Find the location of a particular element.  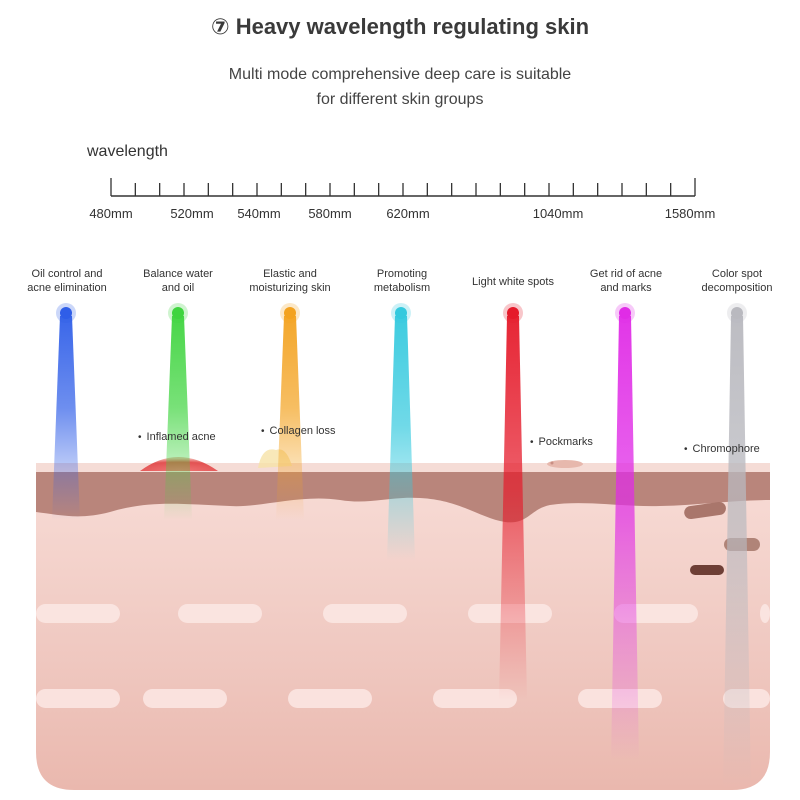

mode-label-elastic: Elastic and moisturizing skin is located at coordinates (290, 281).